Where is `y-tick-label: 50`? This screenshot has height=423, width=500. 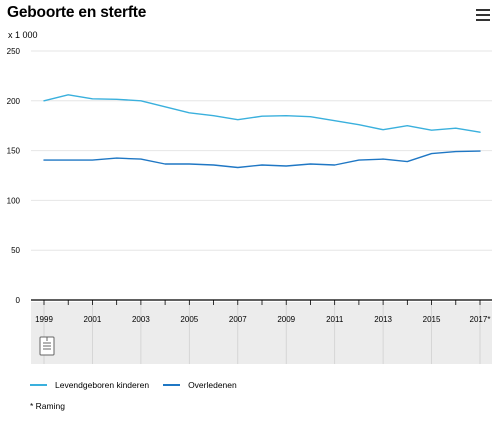
y-tick-label: 50 is located at coordinates (15, 250).